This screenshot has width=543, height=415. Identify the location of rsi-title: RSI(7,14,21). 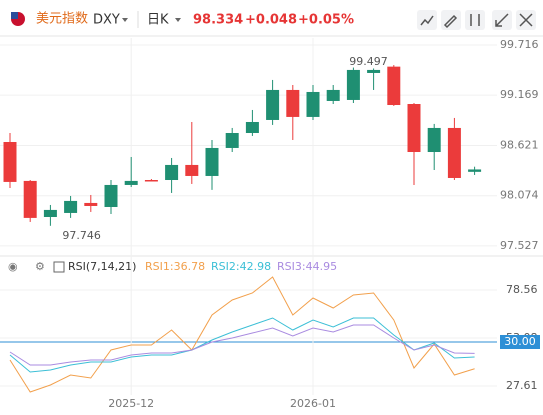
(102, 266).